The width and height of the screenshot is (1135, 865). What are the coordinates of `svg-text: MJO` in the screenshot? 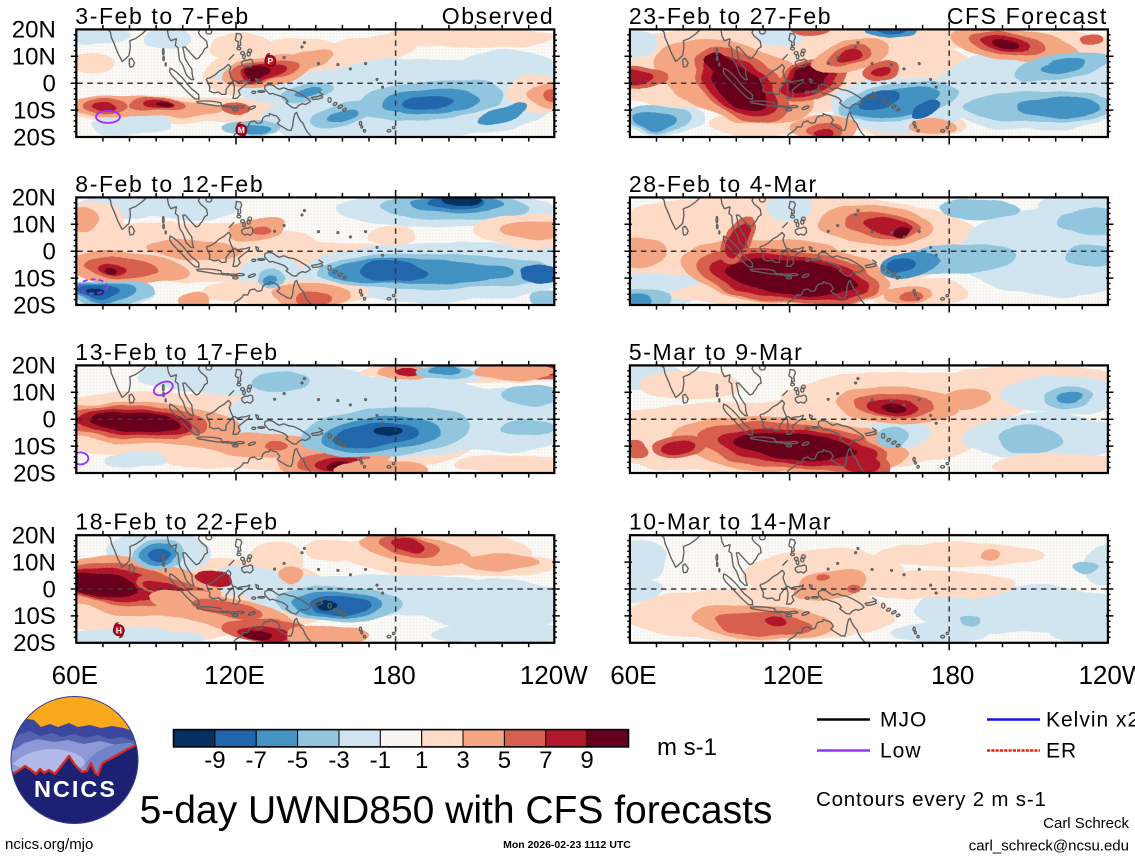 It's located at (903, 720).